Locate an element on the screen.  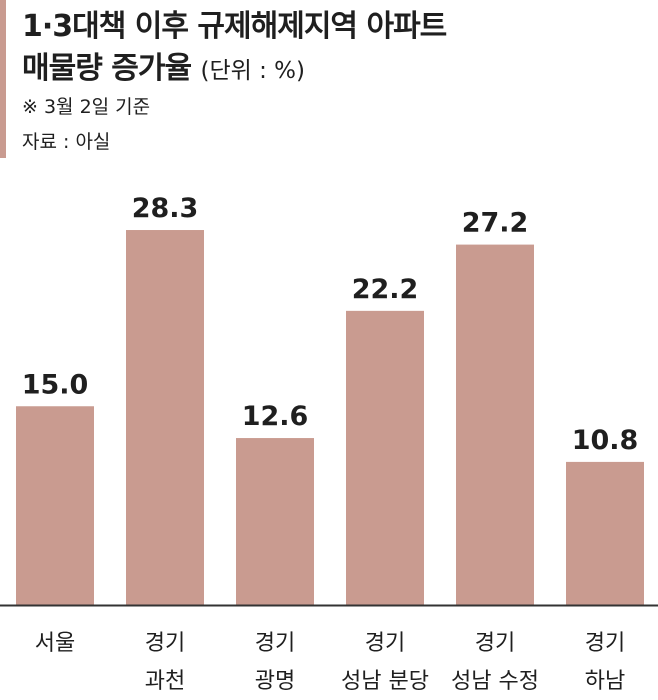
category-label-4-1: 성남 수정 is located at coordinates (495, 681).